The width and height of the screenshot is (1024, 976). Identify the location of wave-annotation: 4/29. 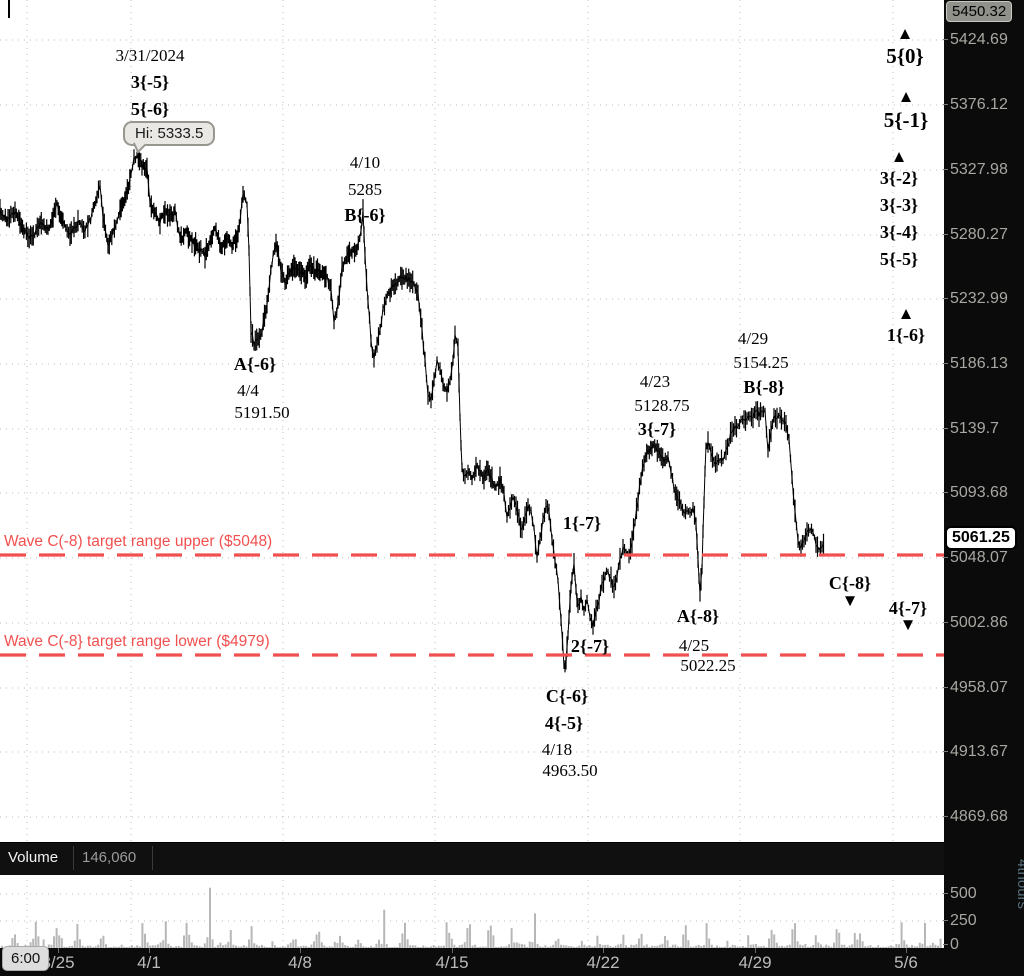
(753, 338).